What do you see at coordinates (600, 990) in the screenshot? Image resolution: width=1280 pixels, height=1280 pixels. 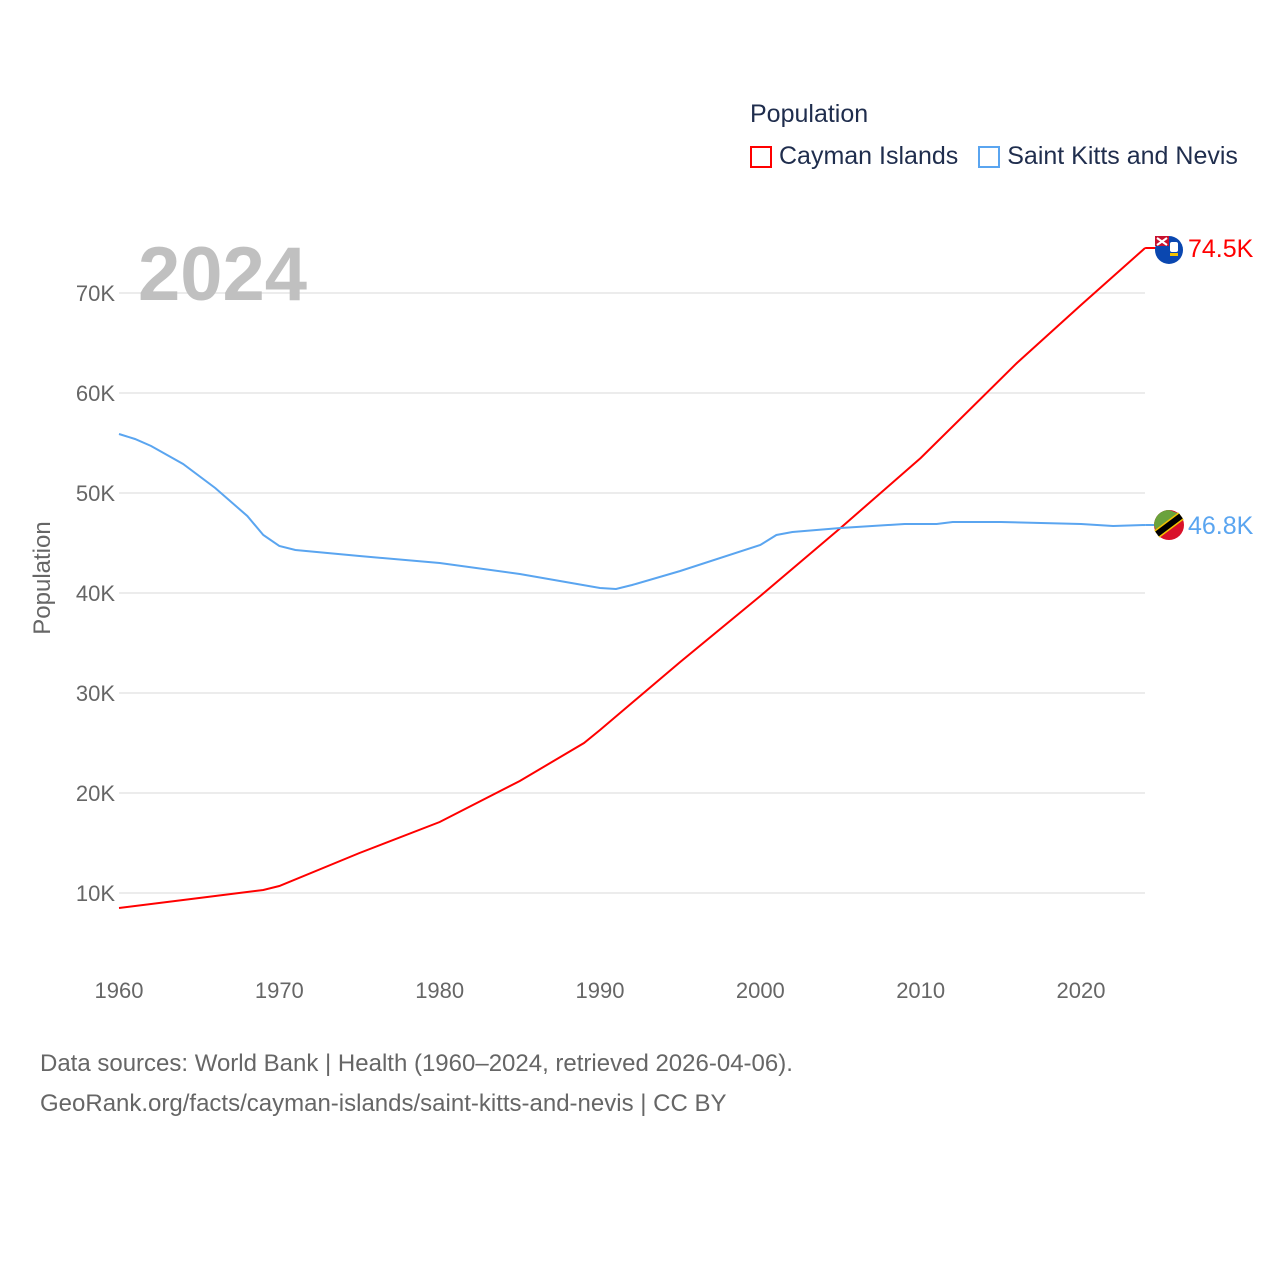 I see `x-tick-label: 1990` at bounding box center [600, 990].